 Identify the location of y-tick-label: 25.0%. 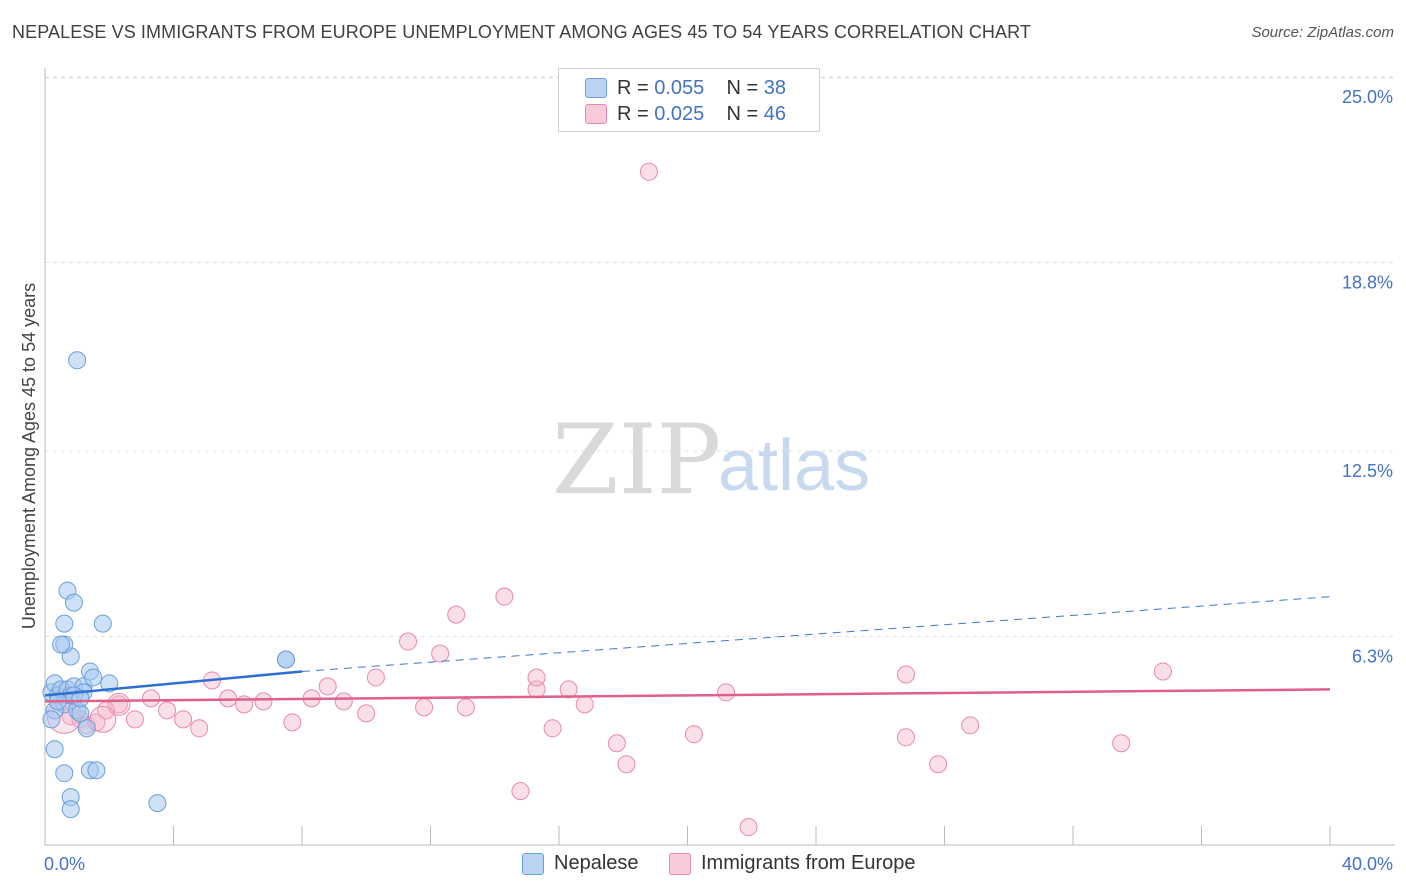
(1367, 97).